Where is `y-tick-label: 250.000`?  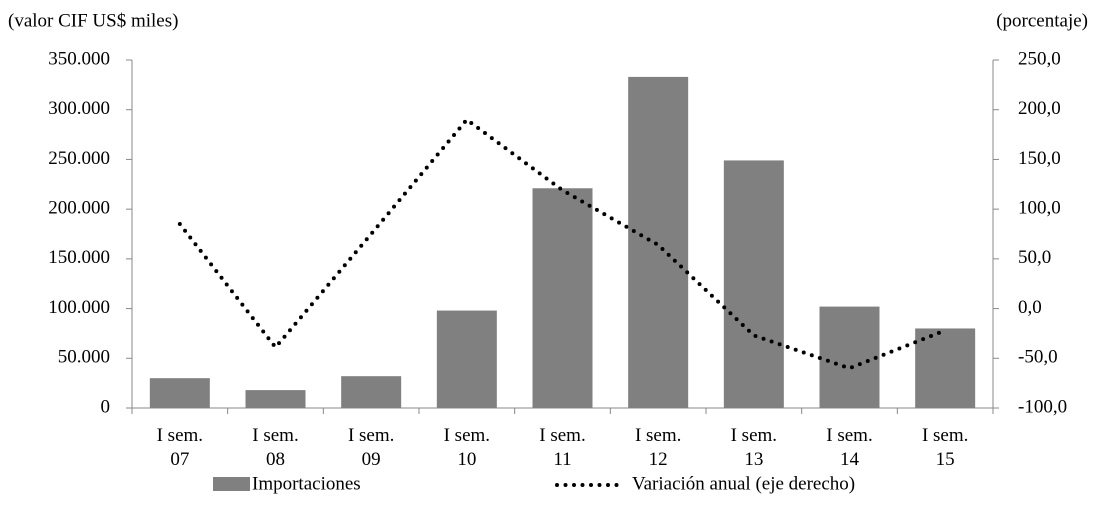
y-tick-label: 250.000 is located at coordinates (79, 158).